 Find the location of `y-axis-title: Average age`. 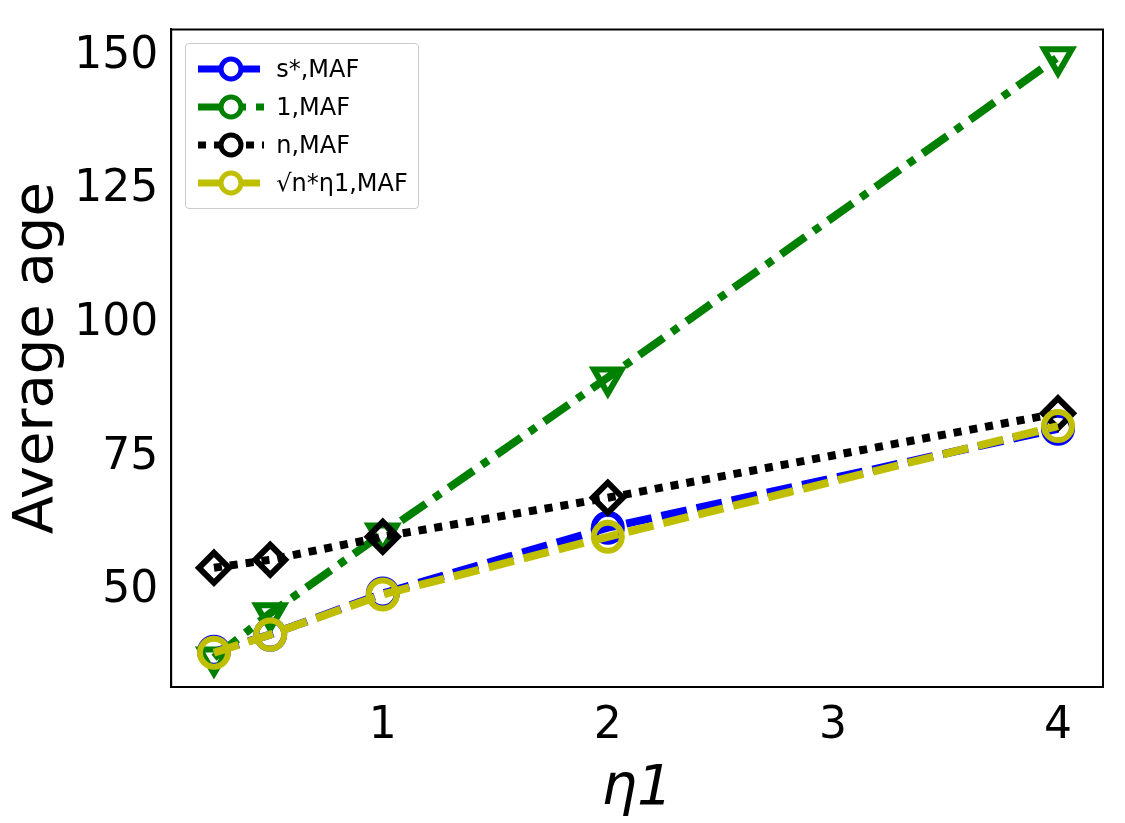

y-axis-title: Average age is located at coordinates (33, 358).